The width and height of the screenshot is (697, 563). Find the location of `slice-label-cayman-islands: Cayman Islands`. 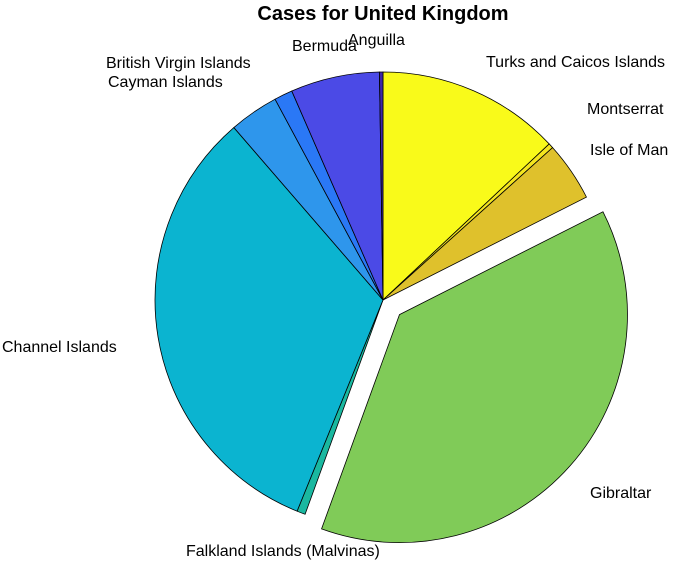

slice-label-cayman-islands: Cayman Islands is located at coordinates (165, 82).